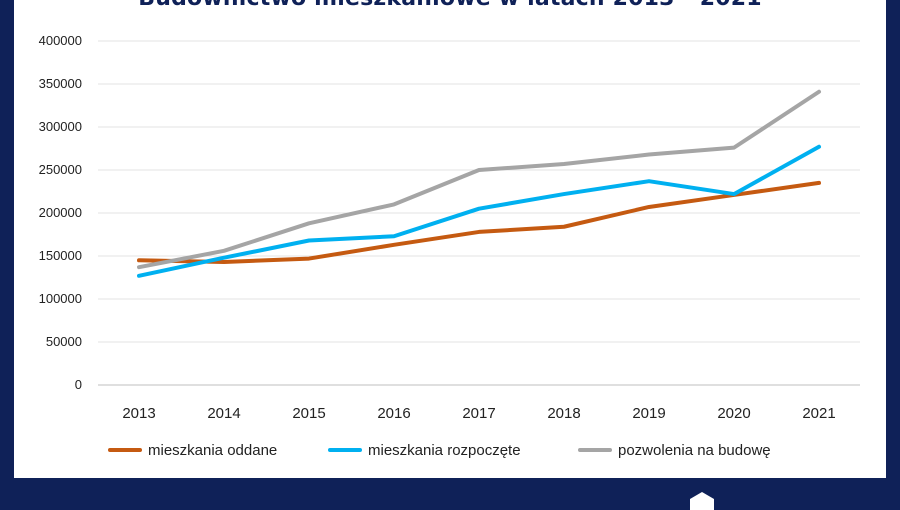 The image size is (900, 510). I want to click on x-tick-label: 2021, so click(818, 413).